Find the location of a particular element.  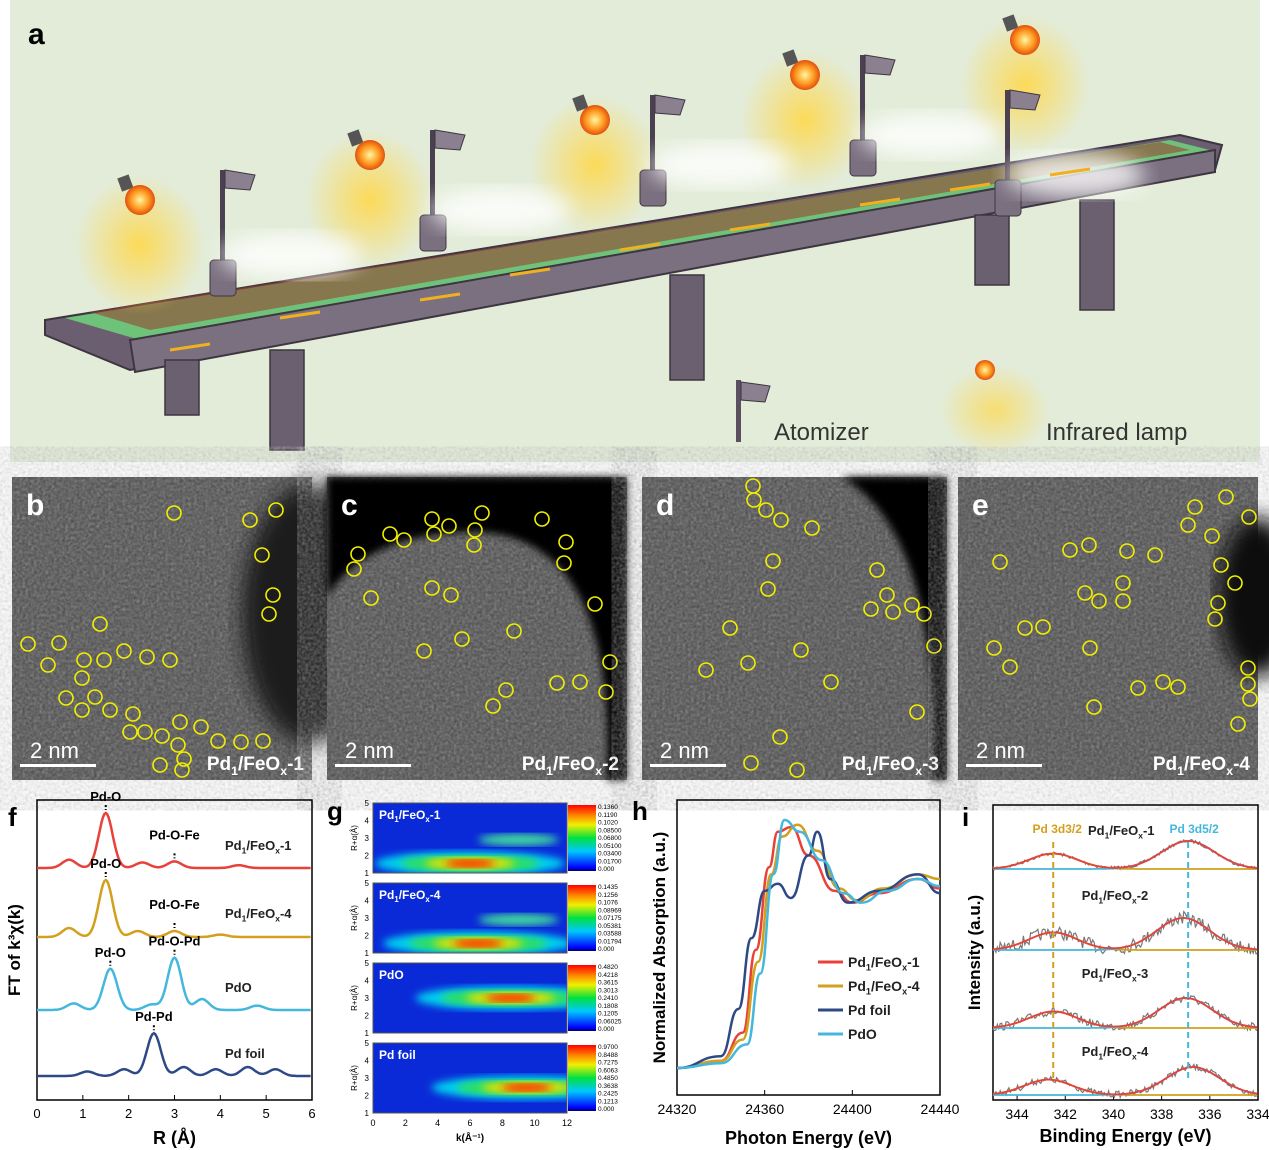

y-tick-label: 2 is located at coordinates (367, 1096).